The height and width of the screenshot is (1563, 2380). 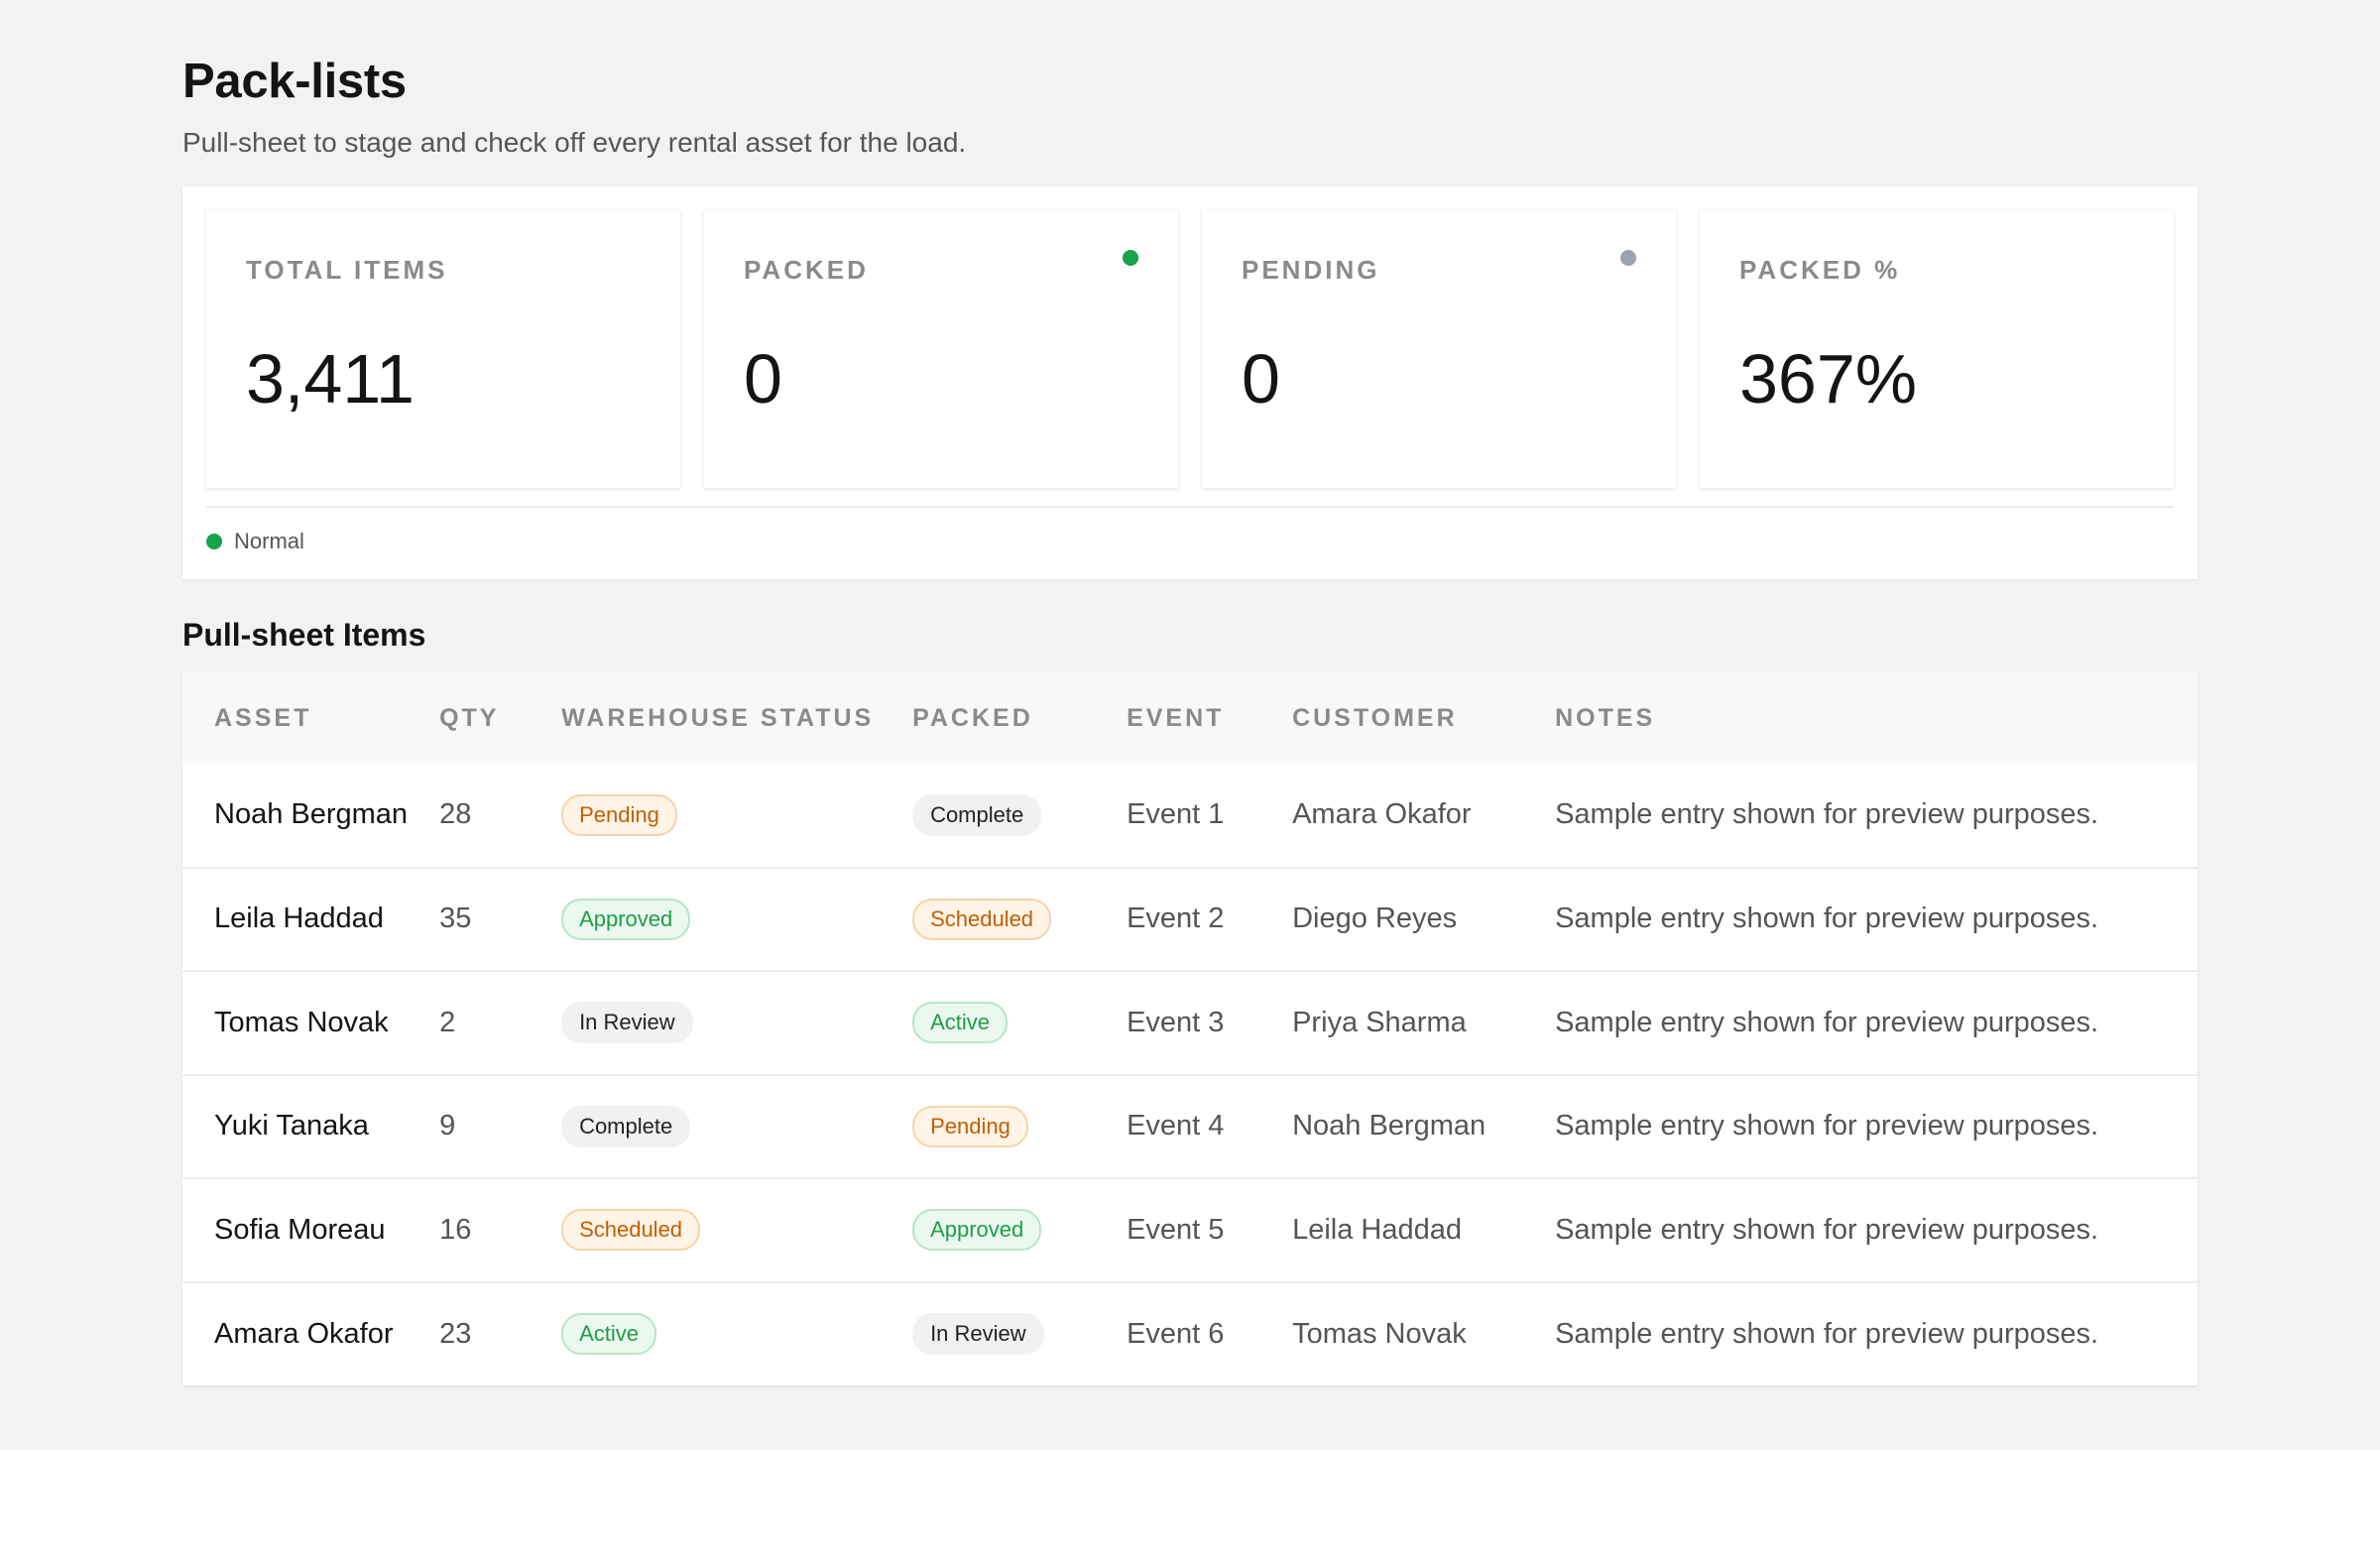 I want to click on cell-event: Event 4, so click(x=1176, y=1126).